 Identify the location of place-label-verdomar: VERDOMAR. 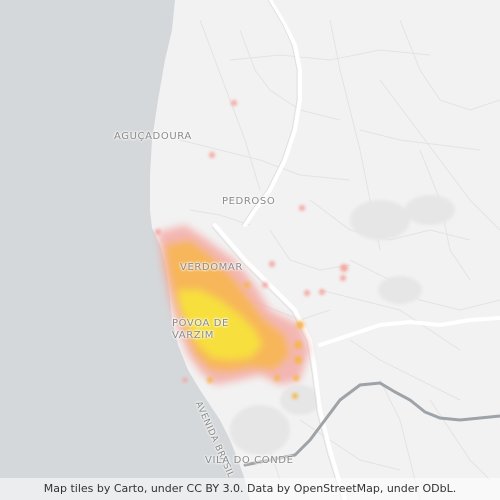
(211, 267).